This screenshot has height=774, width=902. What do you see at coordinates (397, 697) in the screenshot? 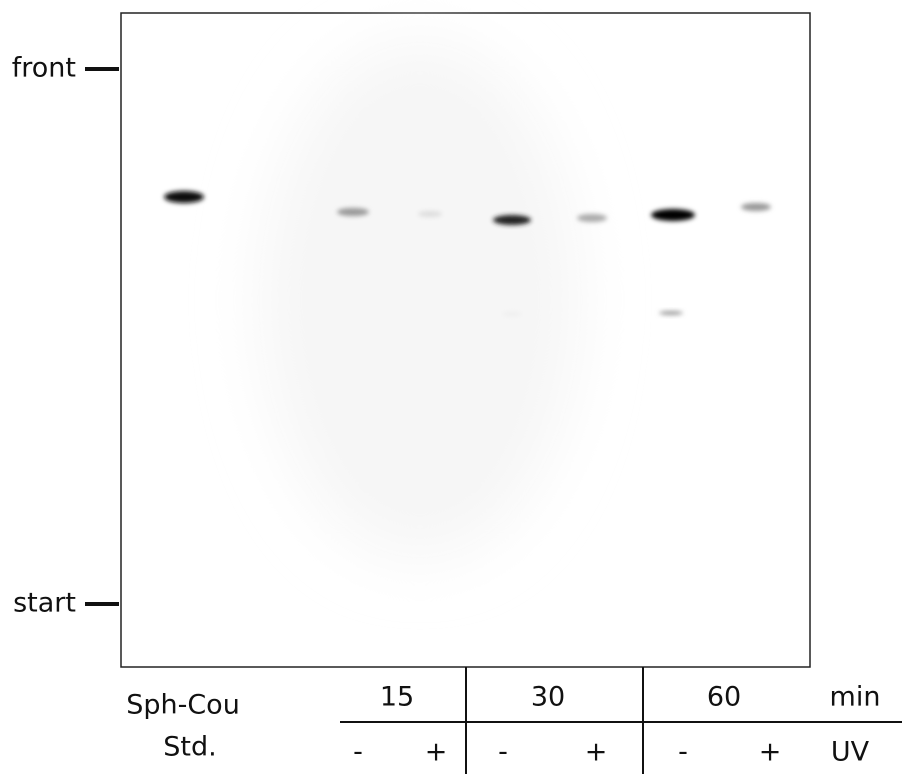
I see `time-label: 15` at bounding box center [397, 697].